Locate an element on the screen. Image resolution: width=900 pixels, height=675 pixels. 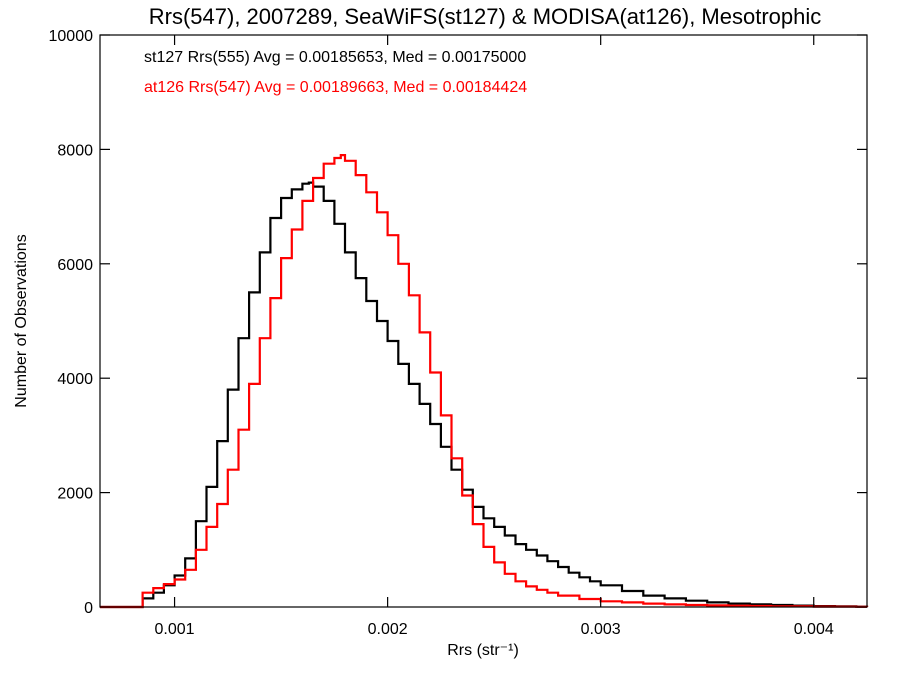
x-tick-label: 0.001 is located at coordinates (175, 629).